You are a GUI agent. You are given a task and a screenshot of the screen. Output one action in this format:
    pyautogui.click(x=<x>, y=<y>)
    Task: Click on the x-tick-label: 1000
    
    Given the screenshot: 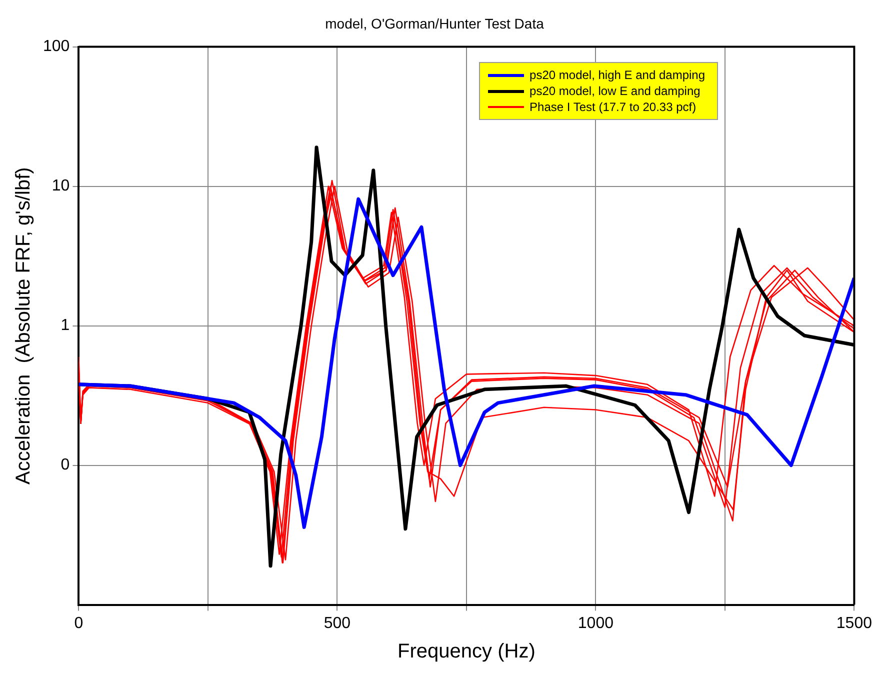 What is the action you would take?
    pyautogui.click(x=596, y=623)
    